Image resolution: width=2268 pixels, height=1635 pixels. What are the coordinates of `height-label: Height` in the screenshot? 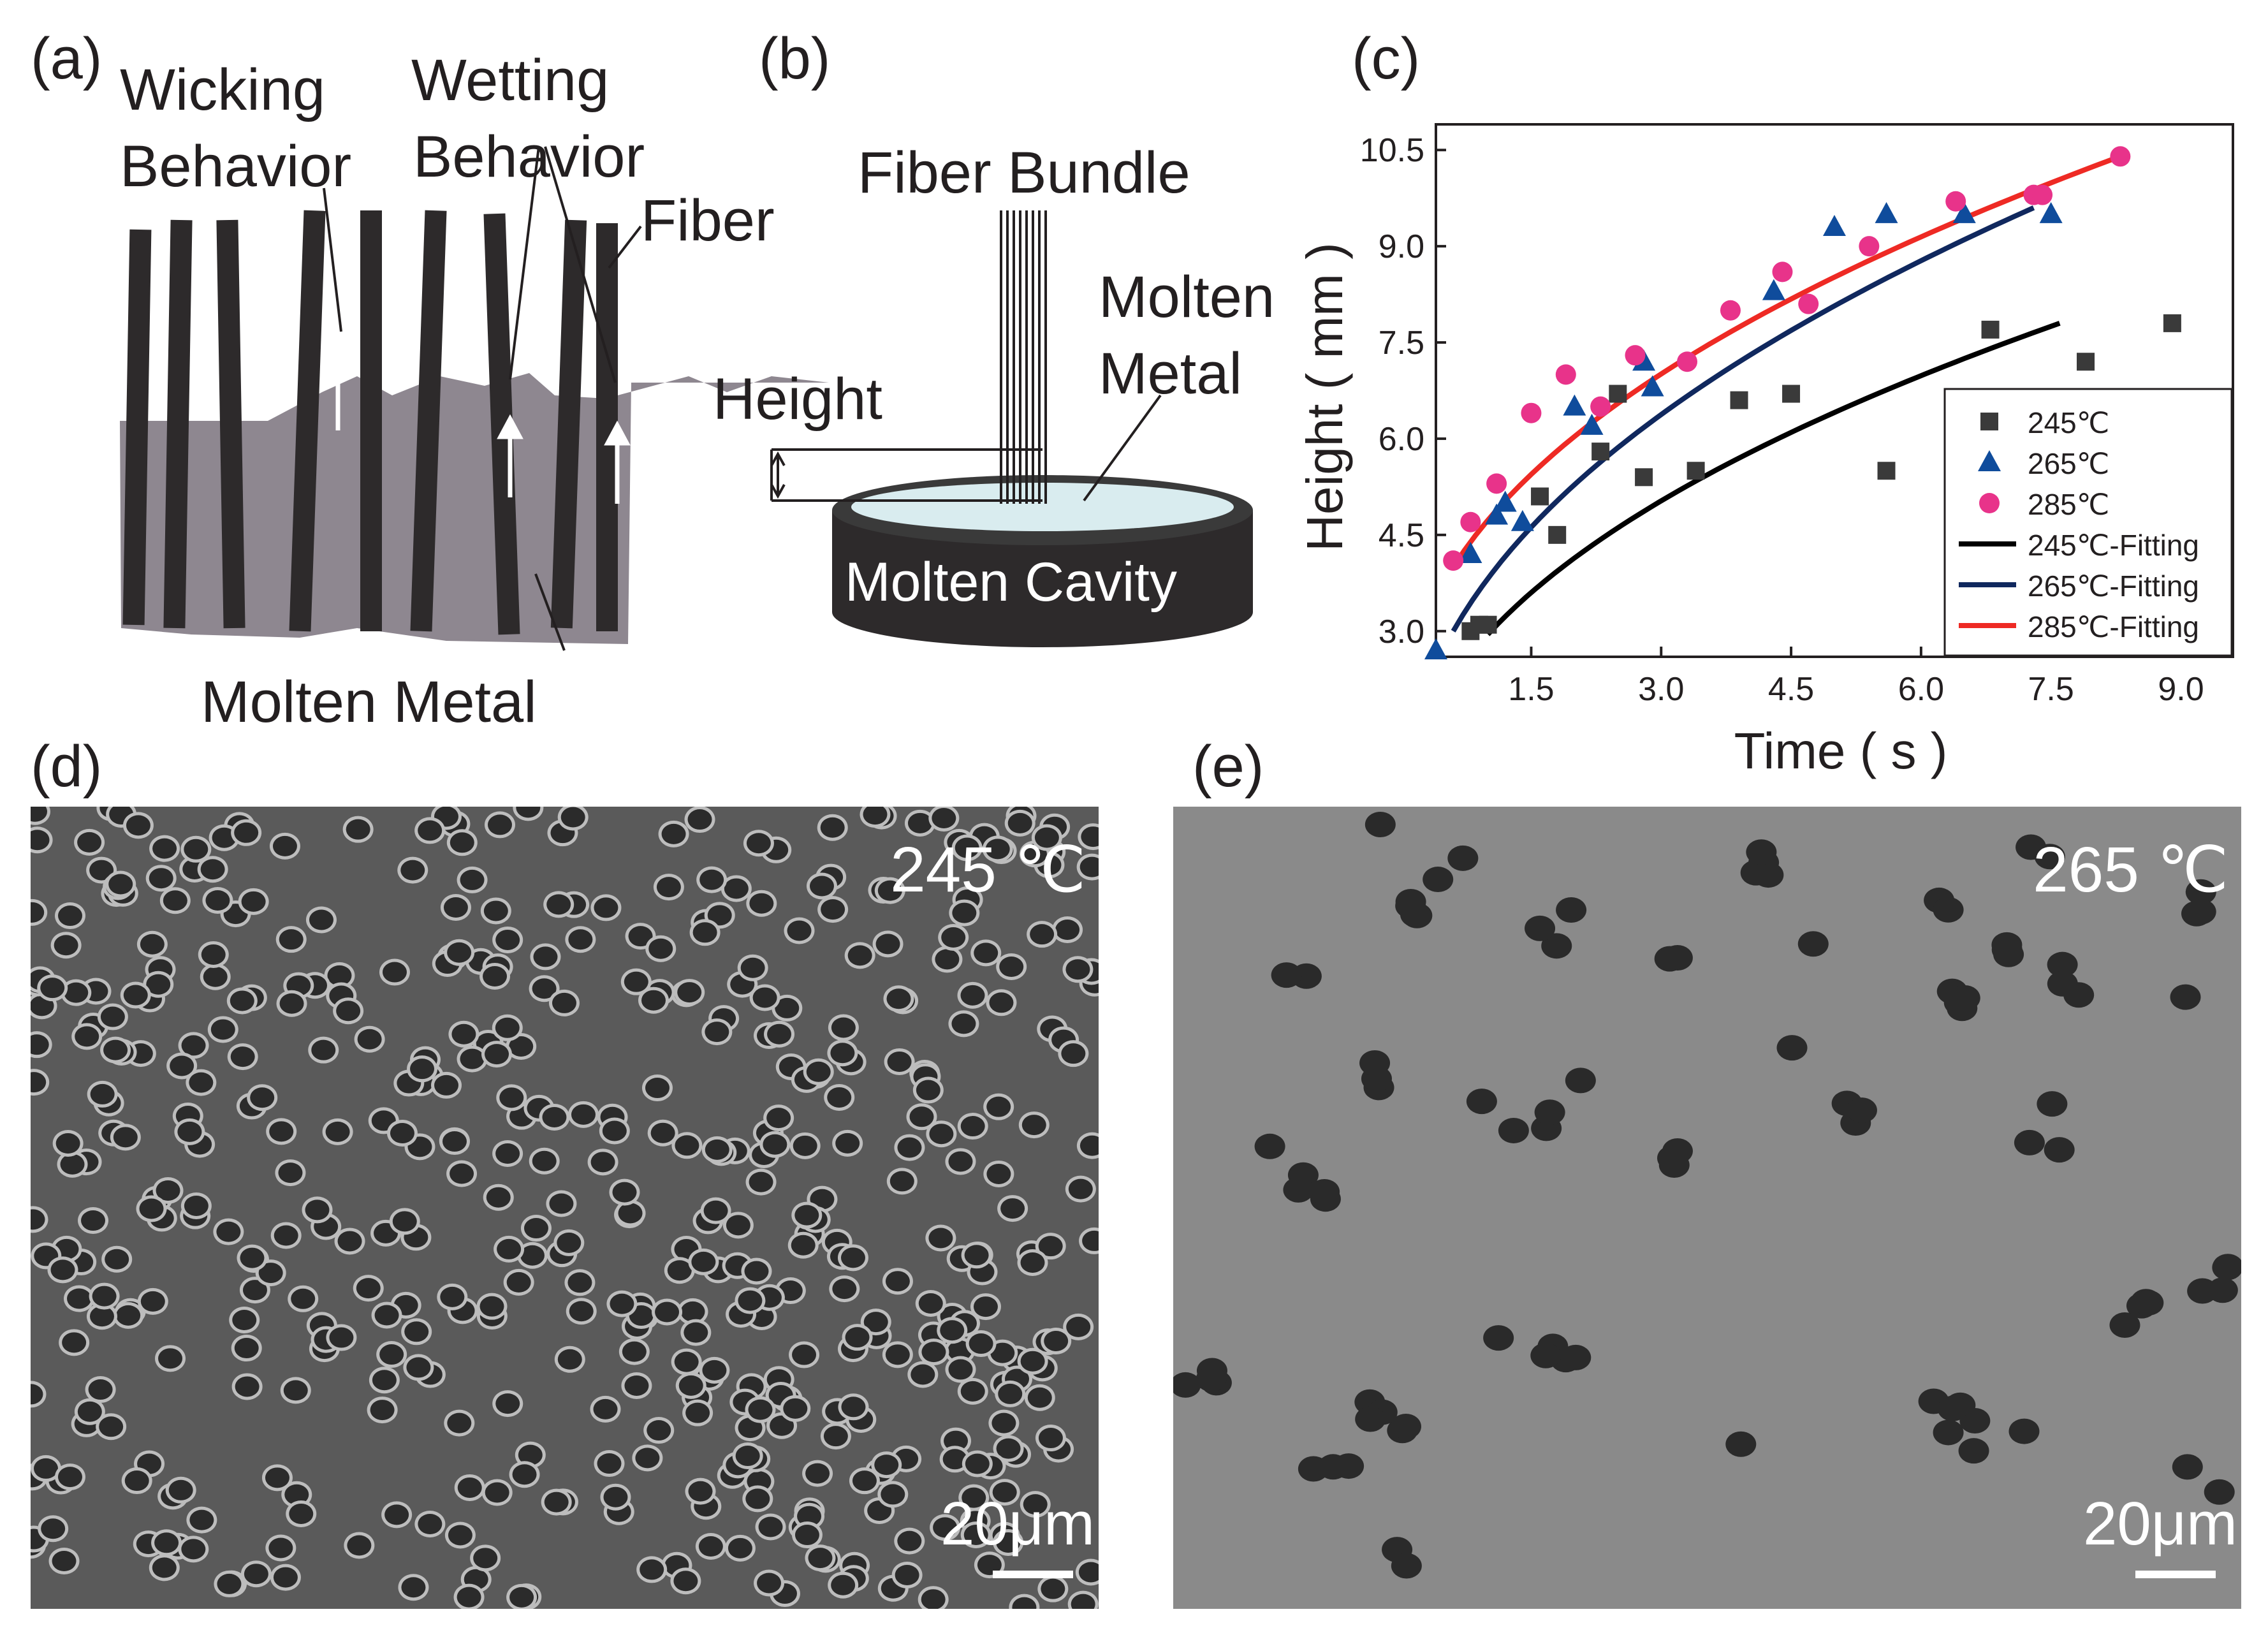 It's located at (797, 399).